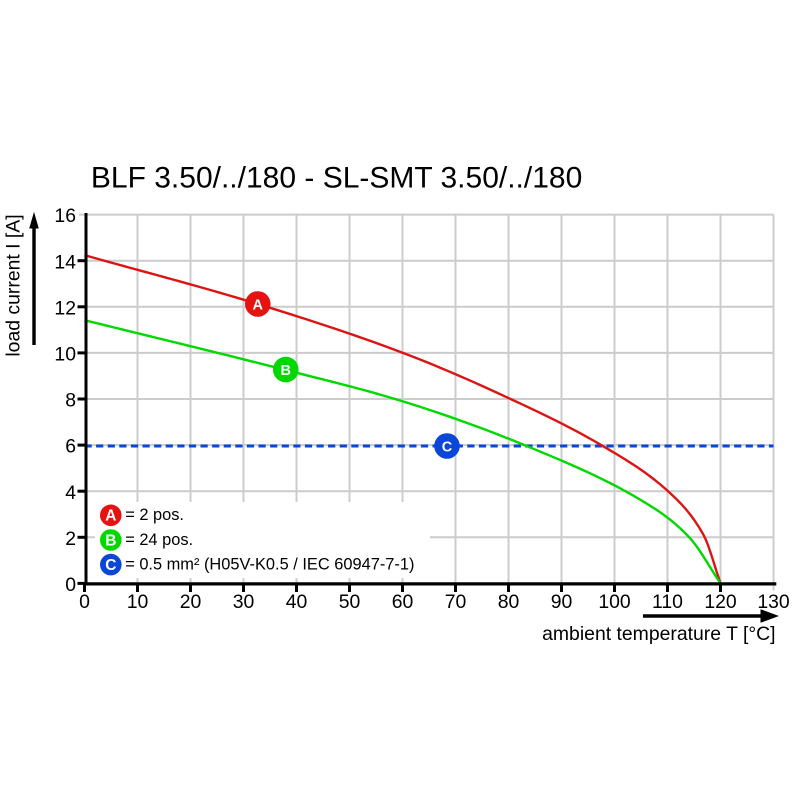 The image size is (800, 805). I want to click on svg-text: ambient temperature T [°C], so click(658, 634).